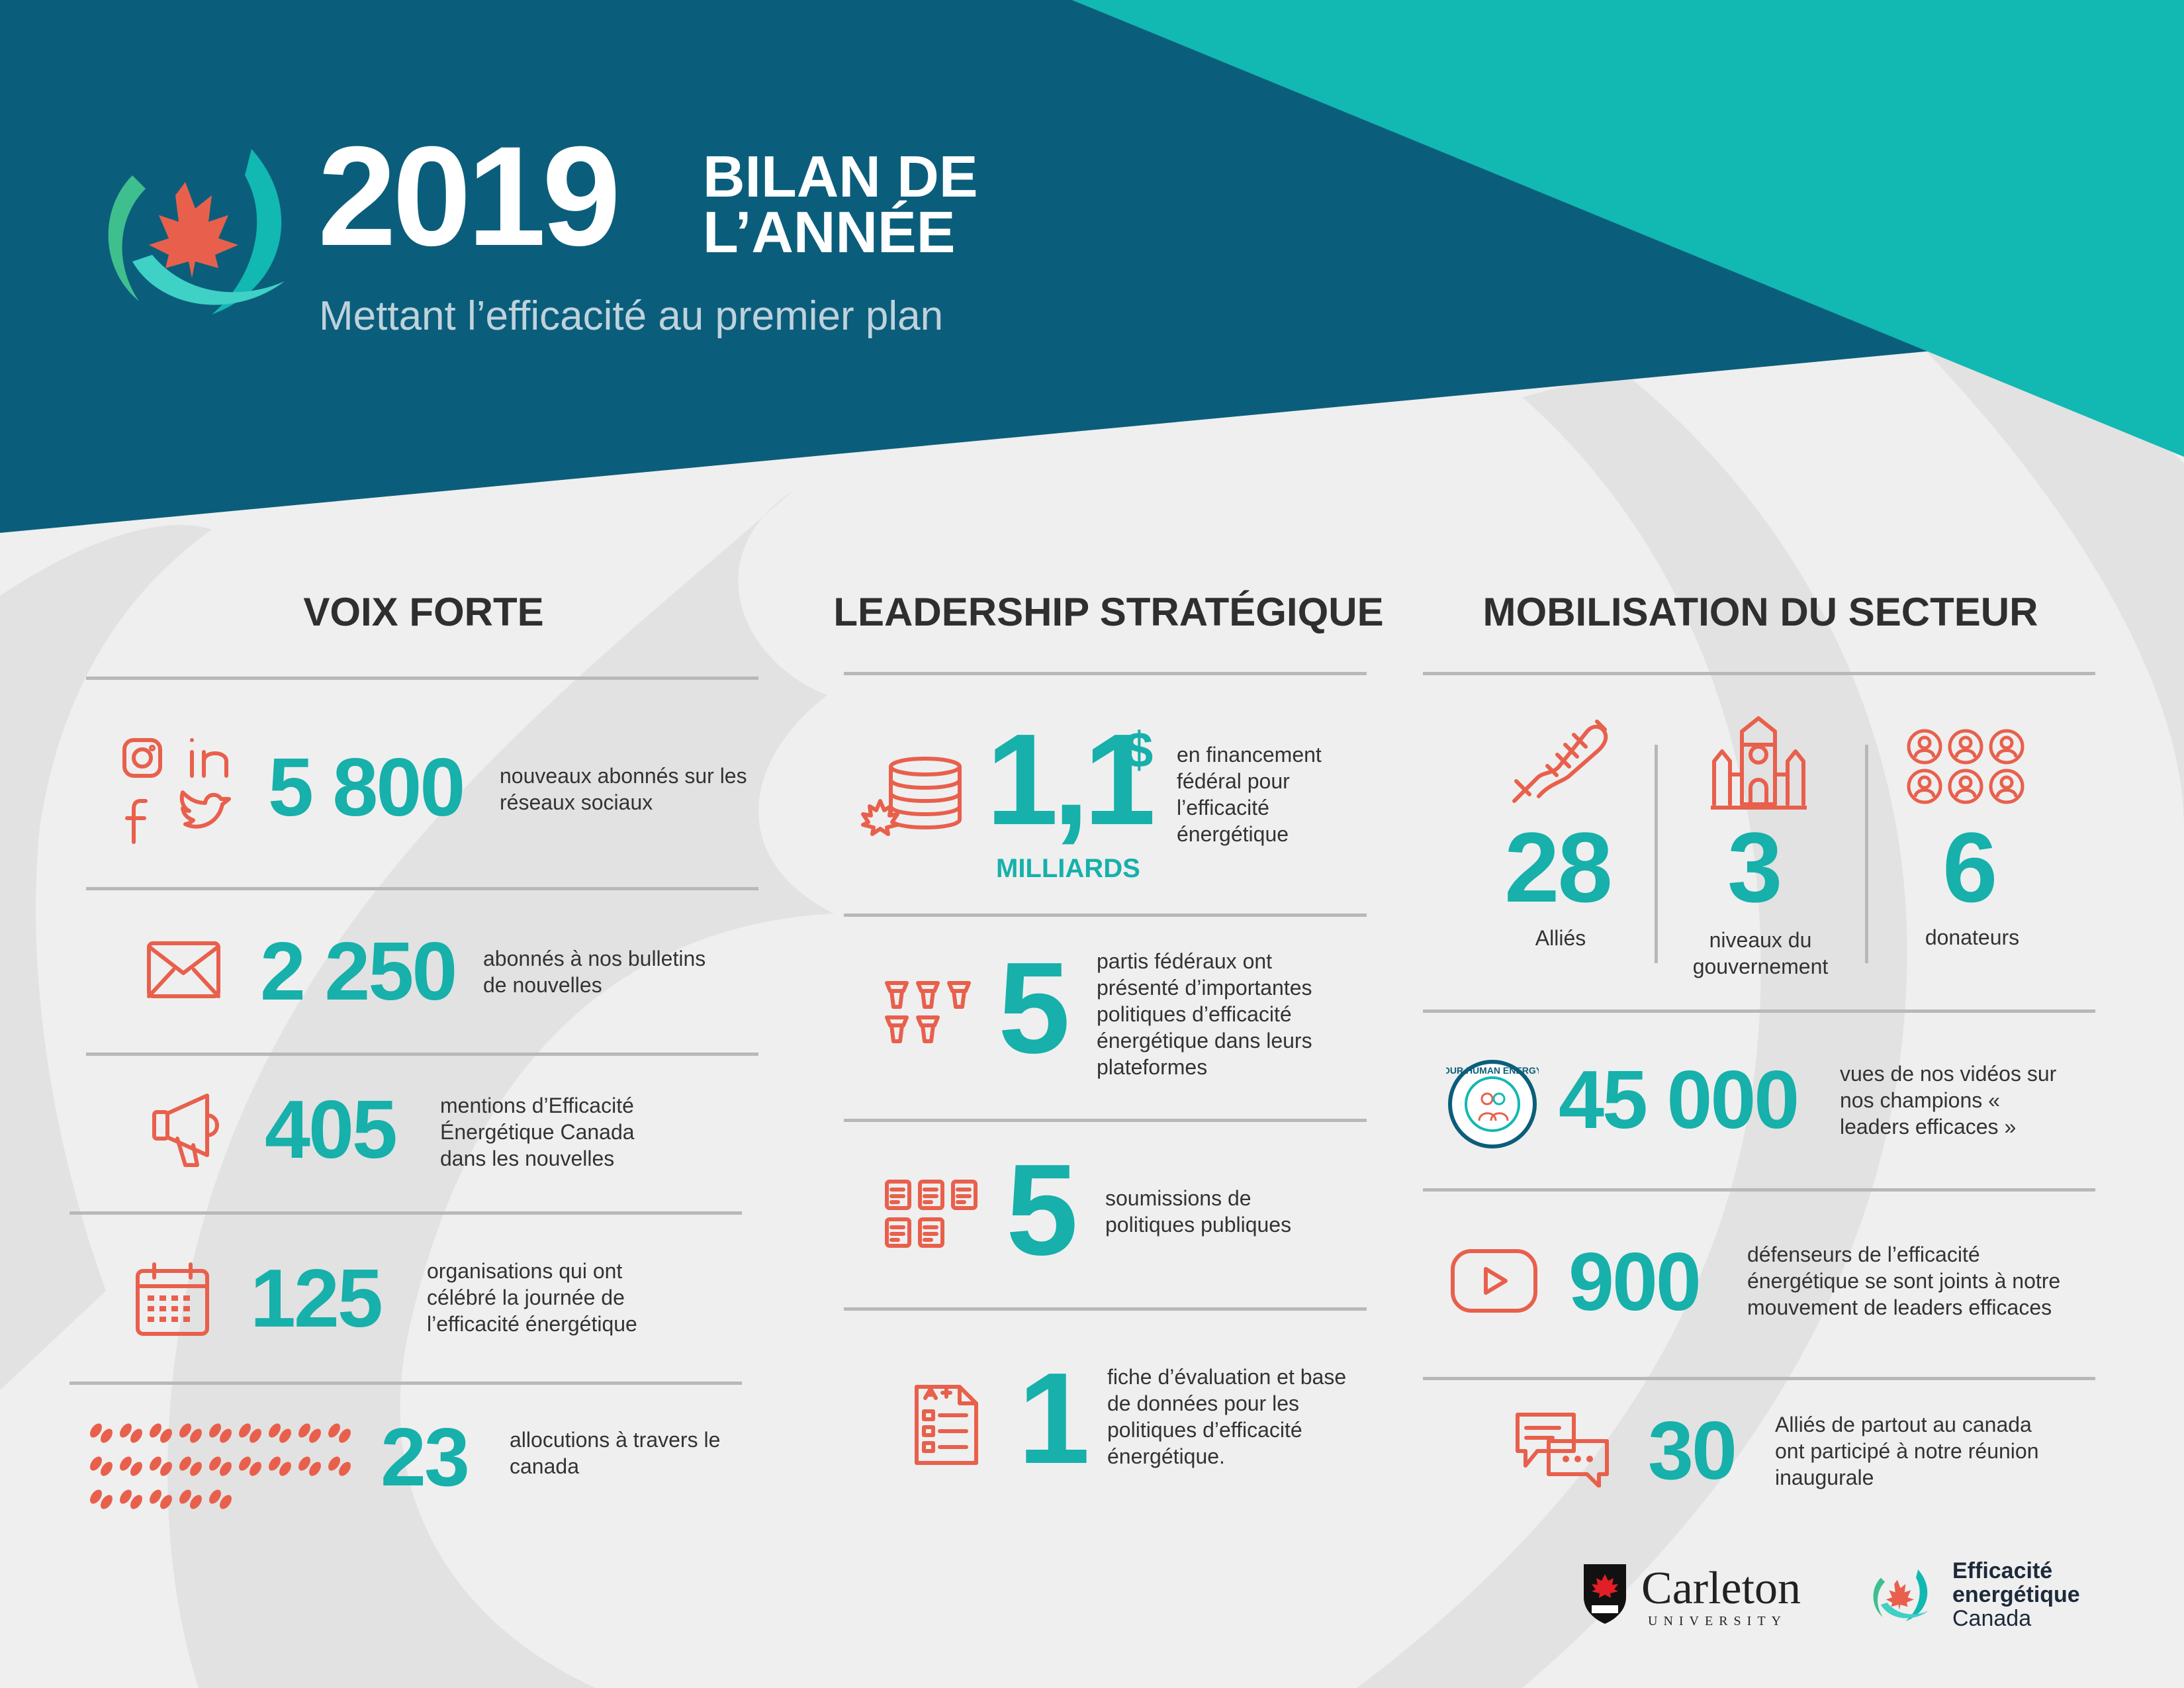 The width and height of the screenshot is (2184, 1688). I want to click on stat-value: 900, so click(1635, 1282).